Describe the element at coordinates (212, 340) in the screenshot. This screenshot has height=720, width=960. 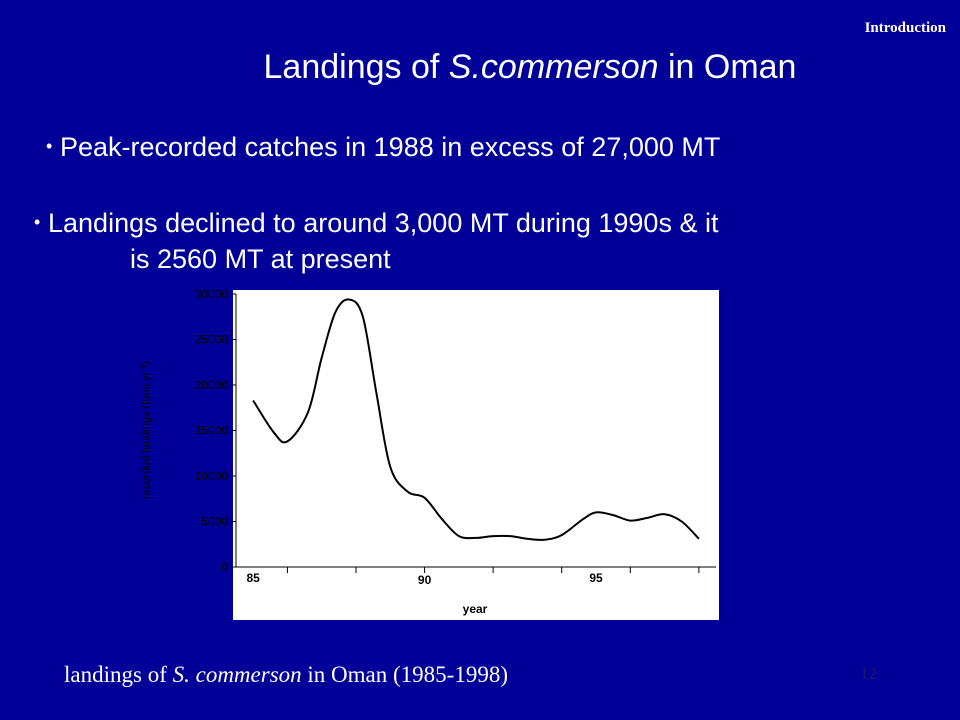
I see `y-tick-label: 25000` at that location.